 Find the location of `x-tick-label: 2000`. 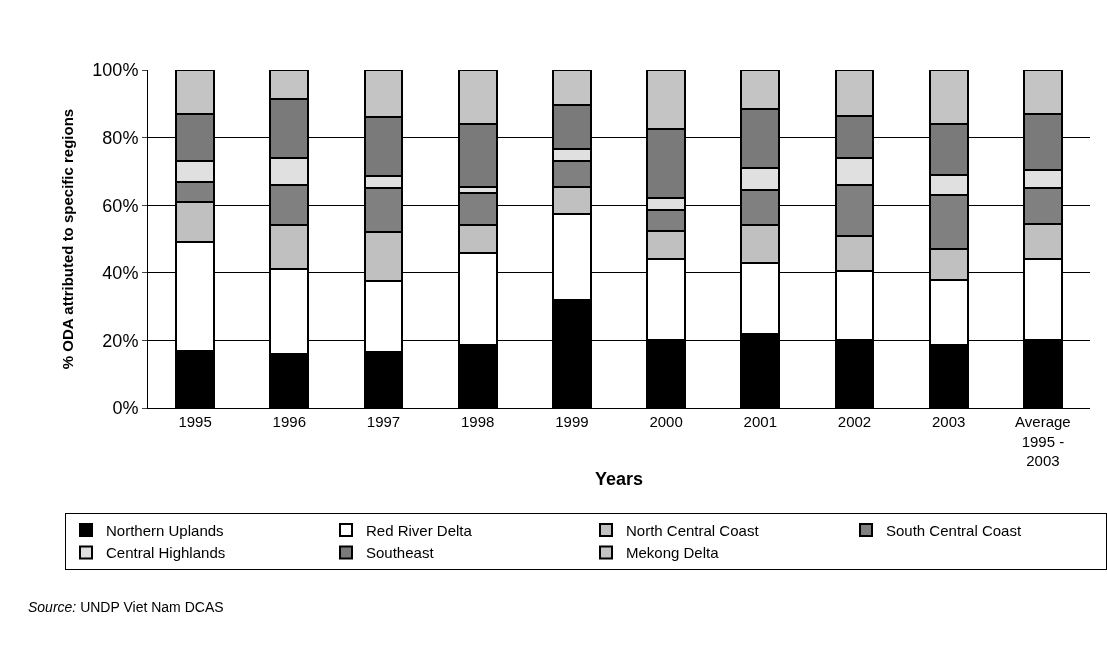

x-tick-label: 2000 is located at coordinates (666, 421).